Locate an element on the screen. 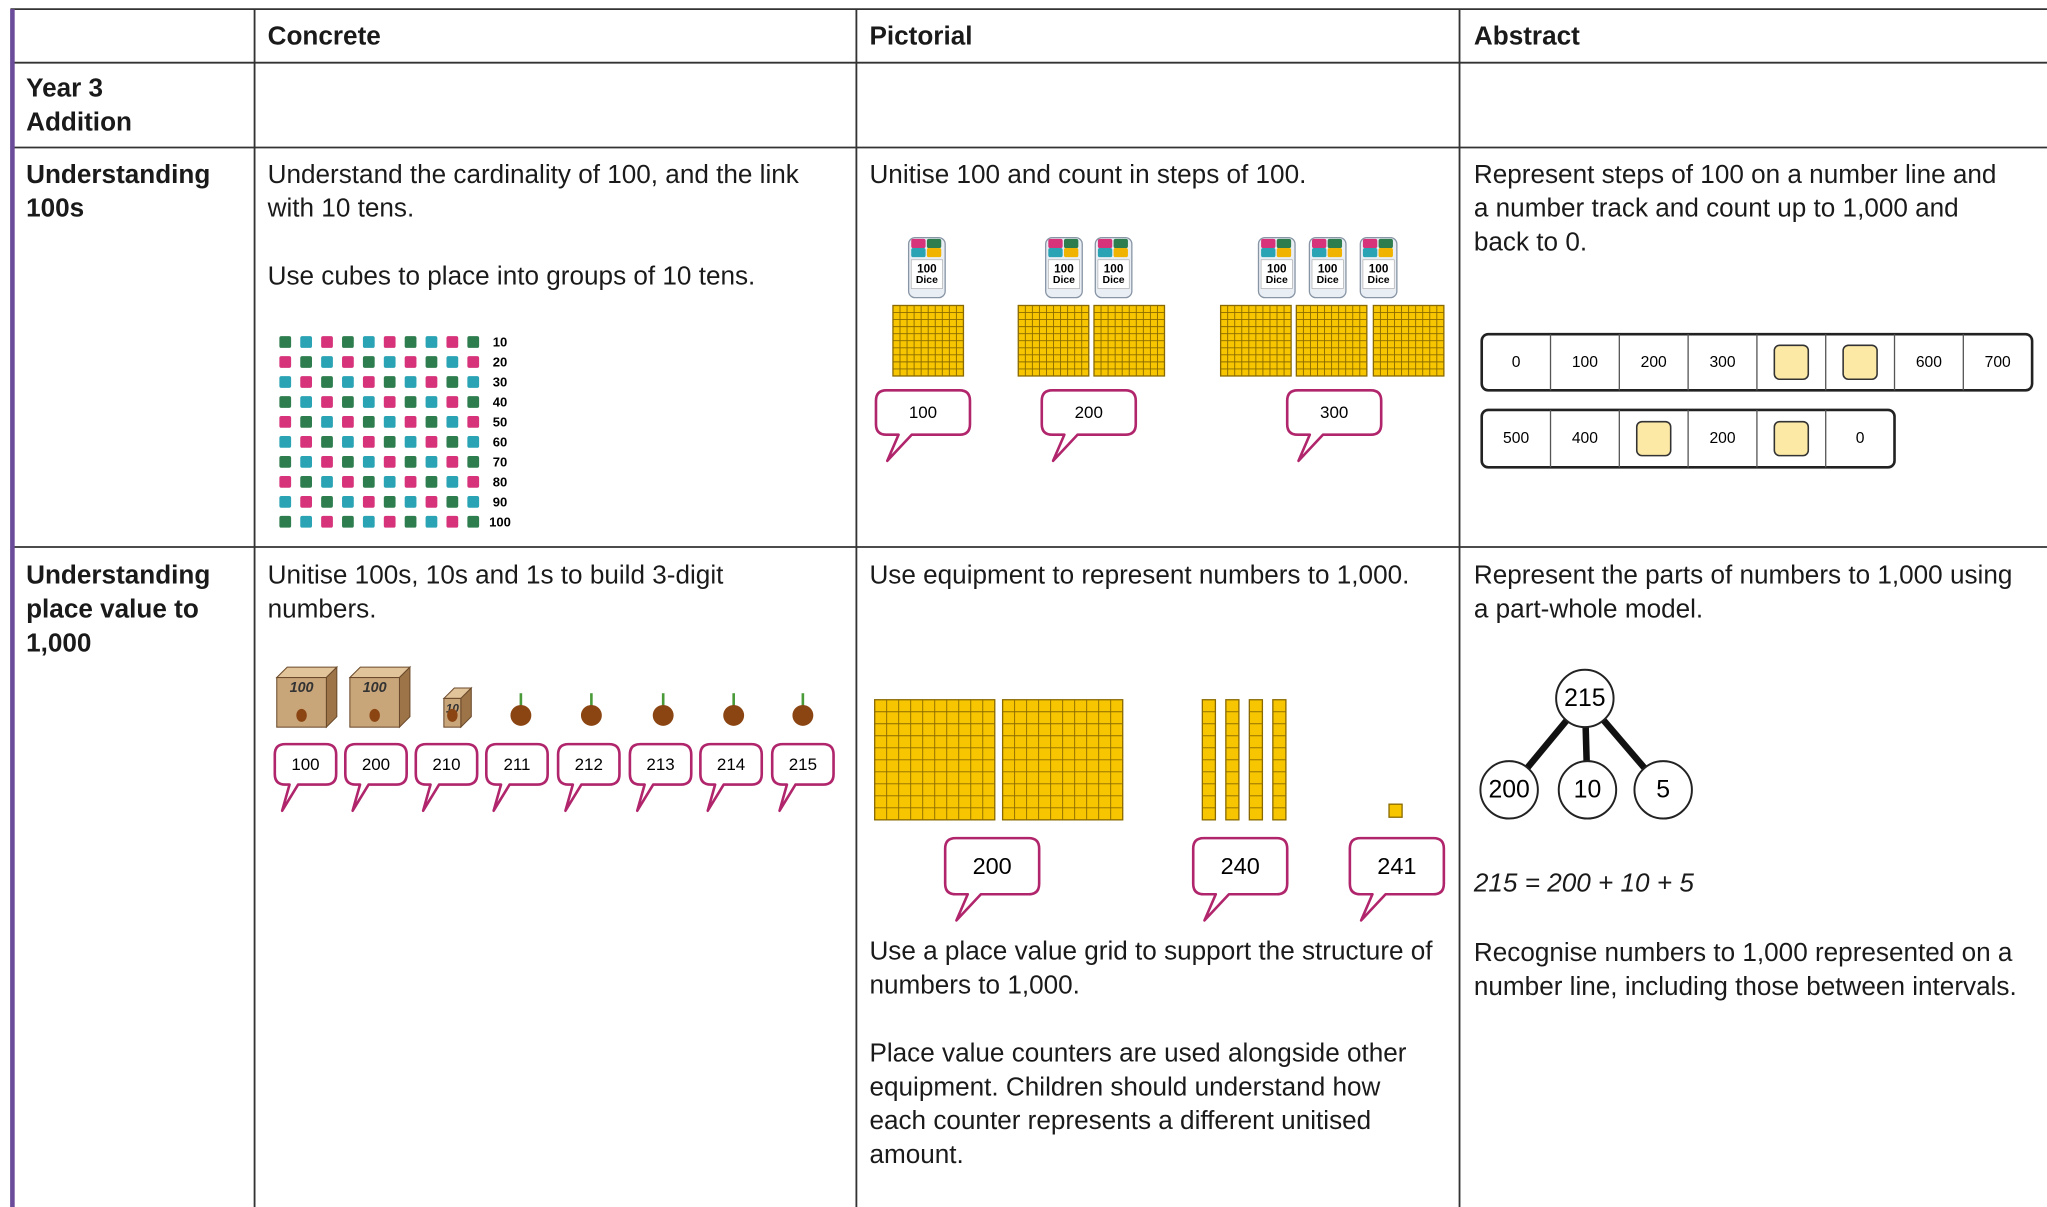 This screenshot has height=1207, width=2047. part-value: 10 is located at coordinates (1588, 789).